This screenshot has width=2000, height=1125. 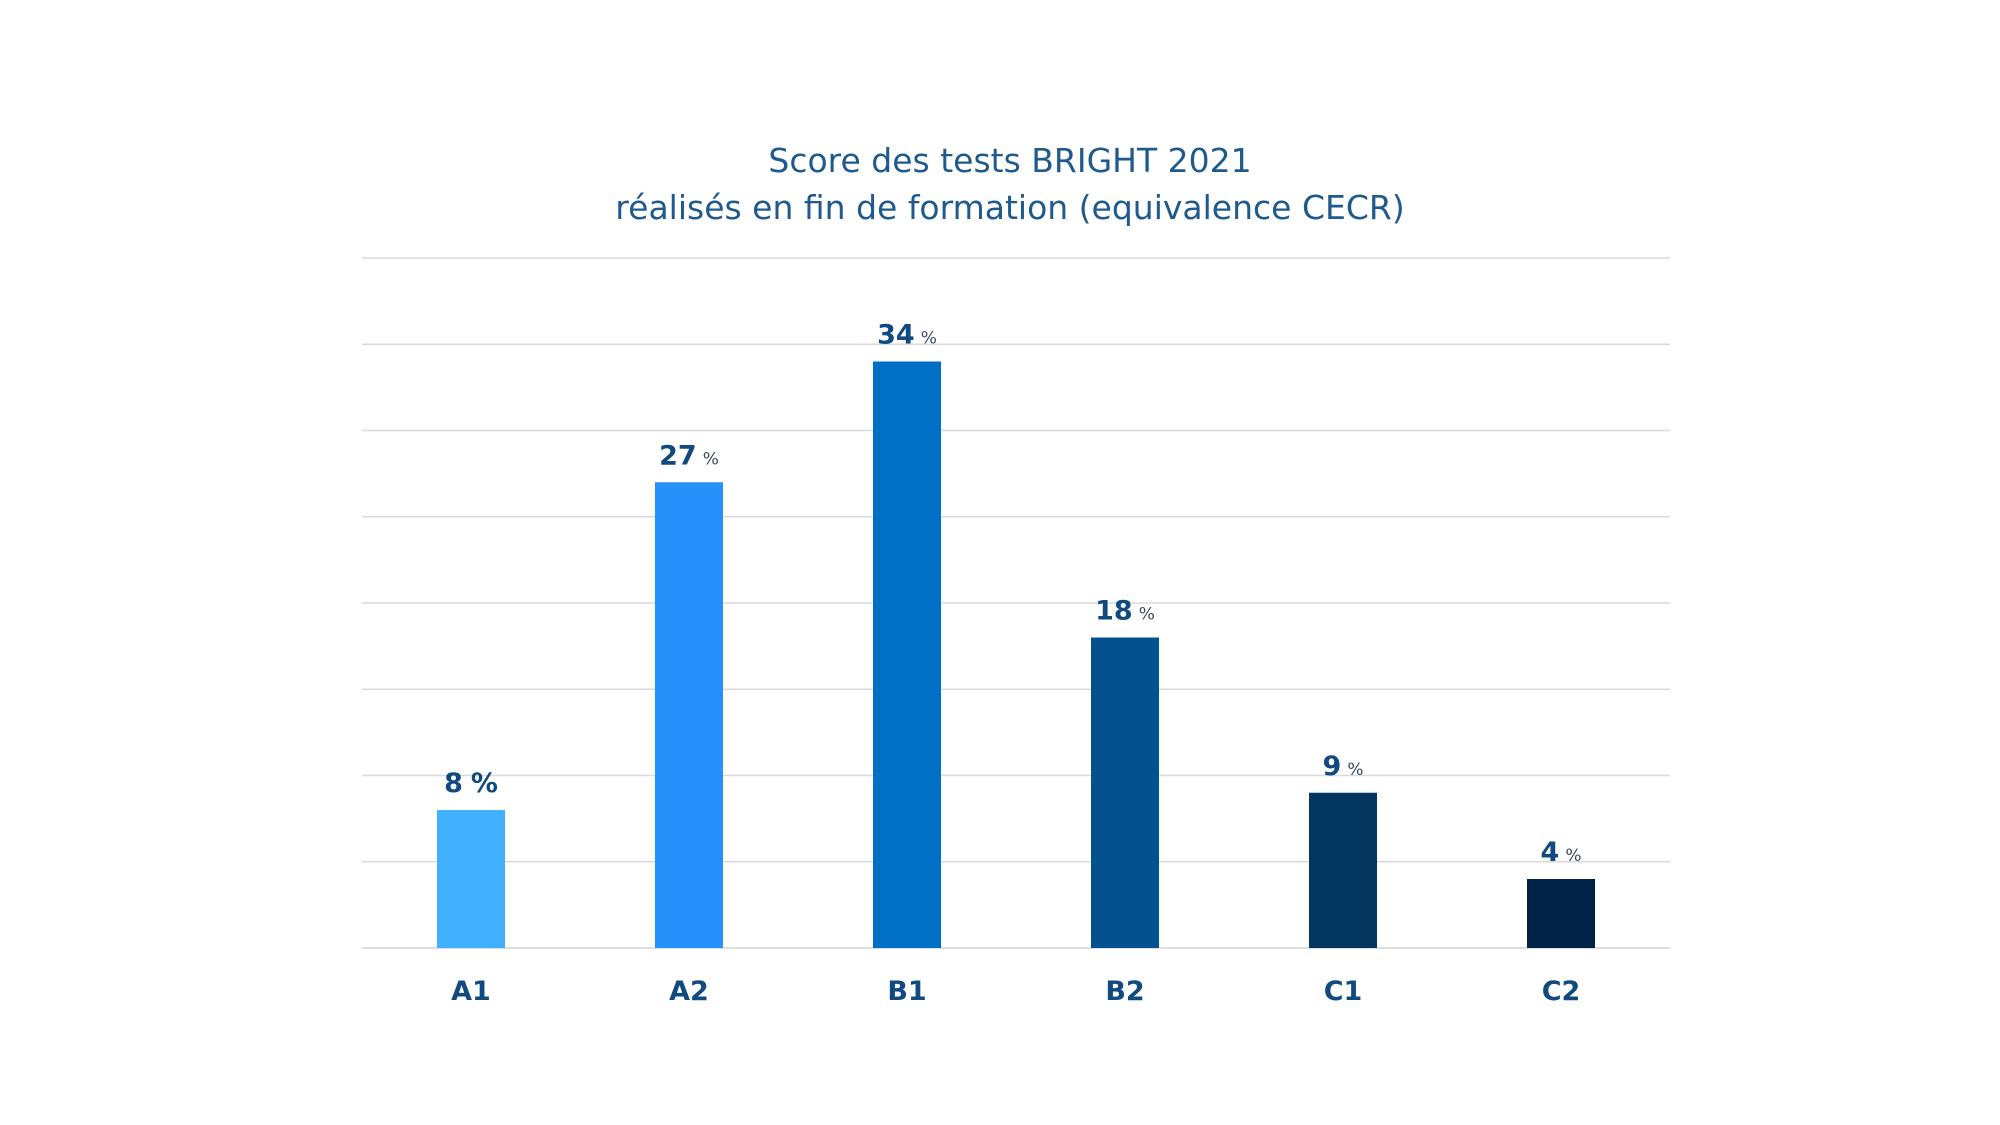 What do you see at coordinates (471, 879) in the screenshot?
I see `bar-a1` at bounding box center [471, 879].